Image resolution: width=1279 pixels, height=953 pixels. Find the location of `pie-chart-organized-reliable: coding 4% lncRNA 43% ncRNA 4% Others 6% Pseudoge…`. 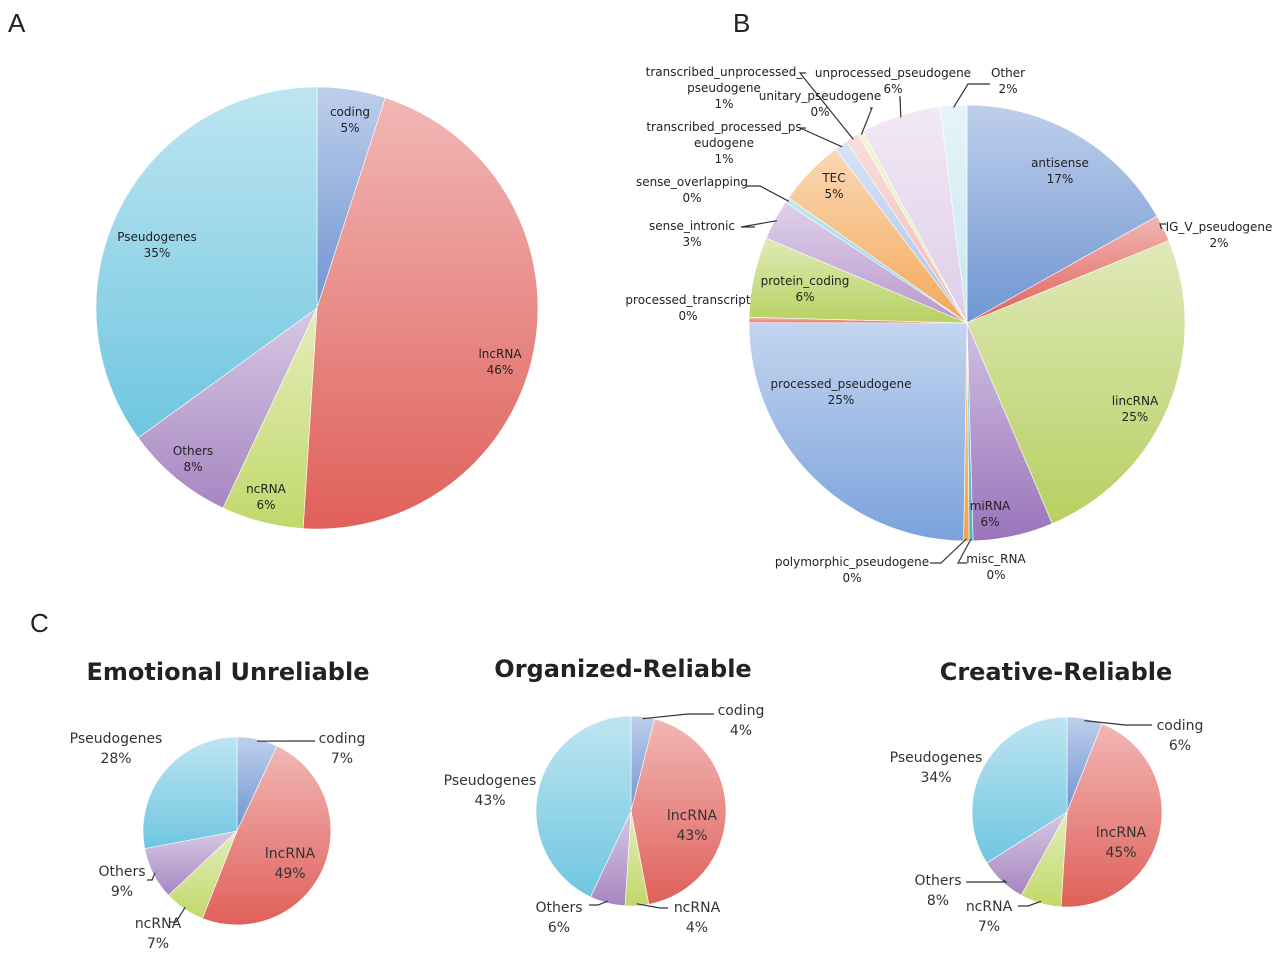

pie-chart-organized-reliable: coding 4% lncRNA 43% ncRNA 4% Others 6% Pseudoge… is located at coordinates (604, 819).